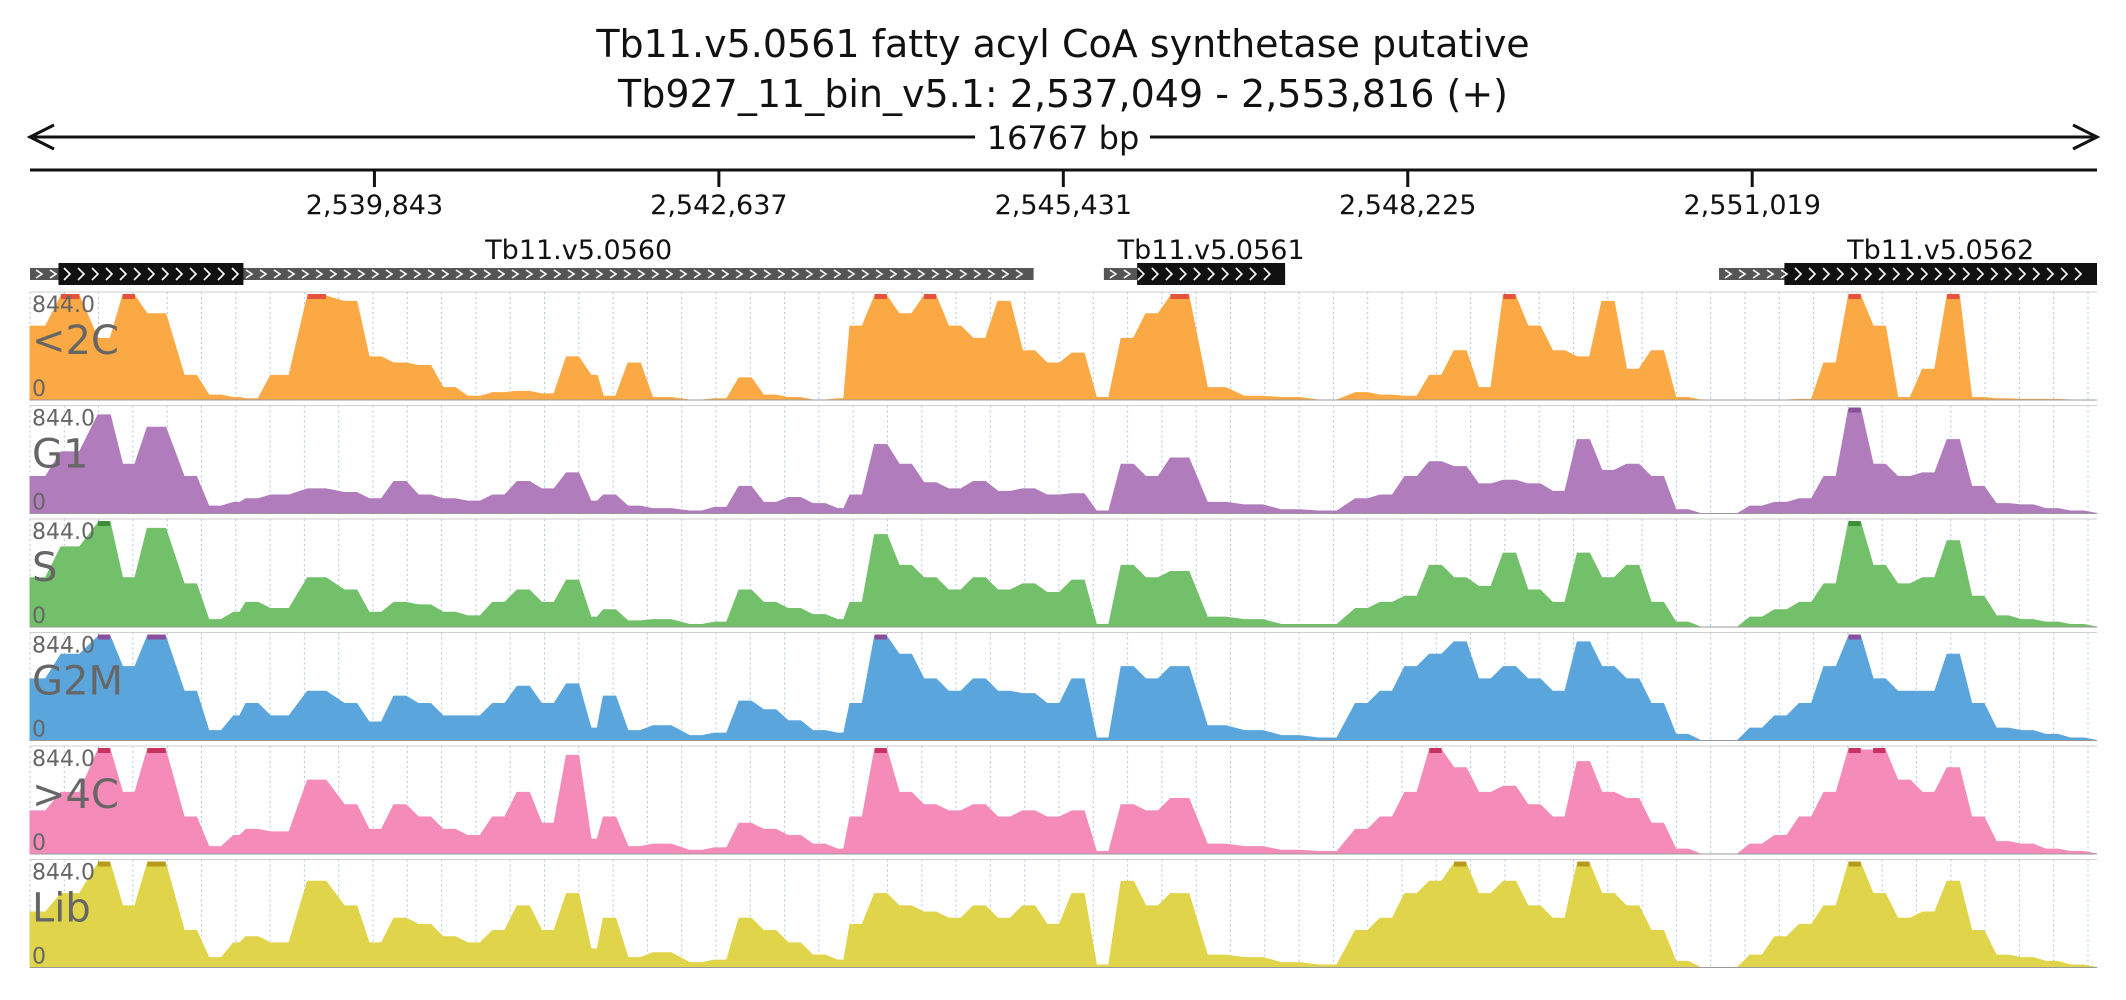 Image resolution: width=2126 pixels, height=1000 pixels. What do you see at coordinates (2086, 137) in the screenshot?
I see `span-arrow-right-icon` at bounding box center [2086, 137].